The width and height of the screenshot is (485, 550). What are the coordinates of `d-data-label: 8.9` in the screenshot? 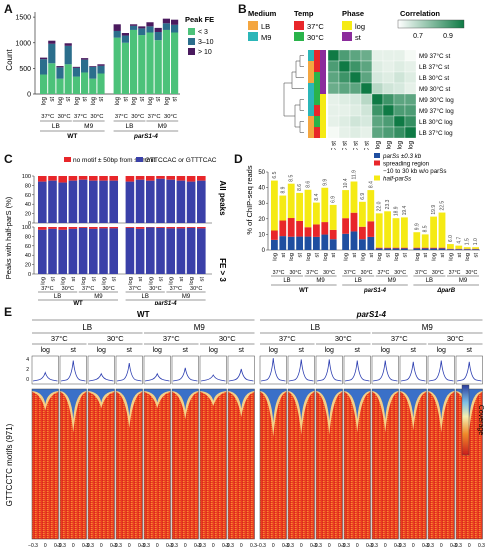 It's located at (283, 189).